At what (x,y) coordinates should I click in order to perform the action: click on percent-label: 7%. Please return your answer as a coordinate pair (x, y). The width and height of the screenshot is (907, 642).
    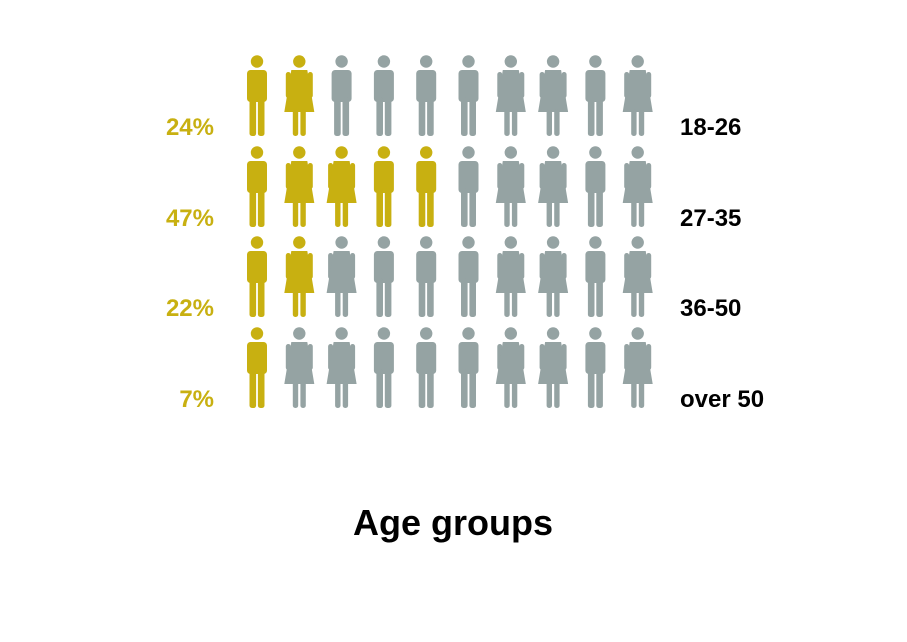
    Looking at the image, I should click on (196, 399).